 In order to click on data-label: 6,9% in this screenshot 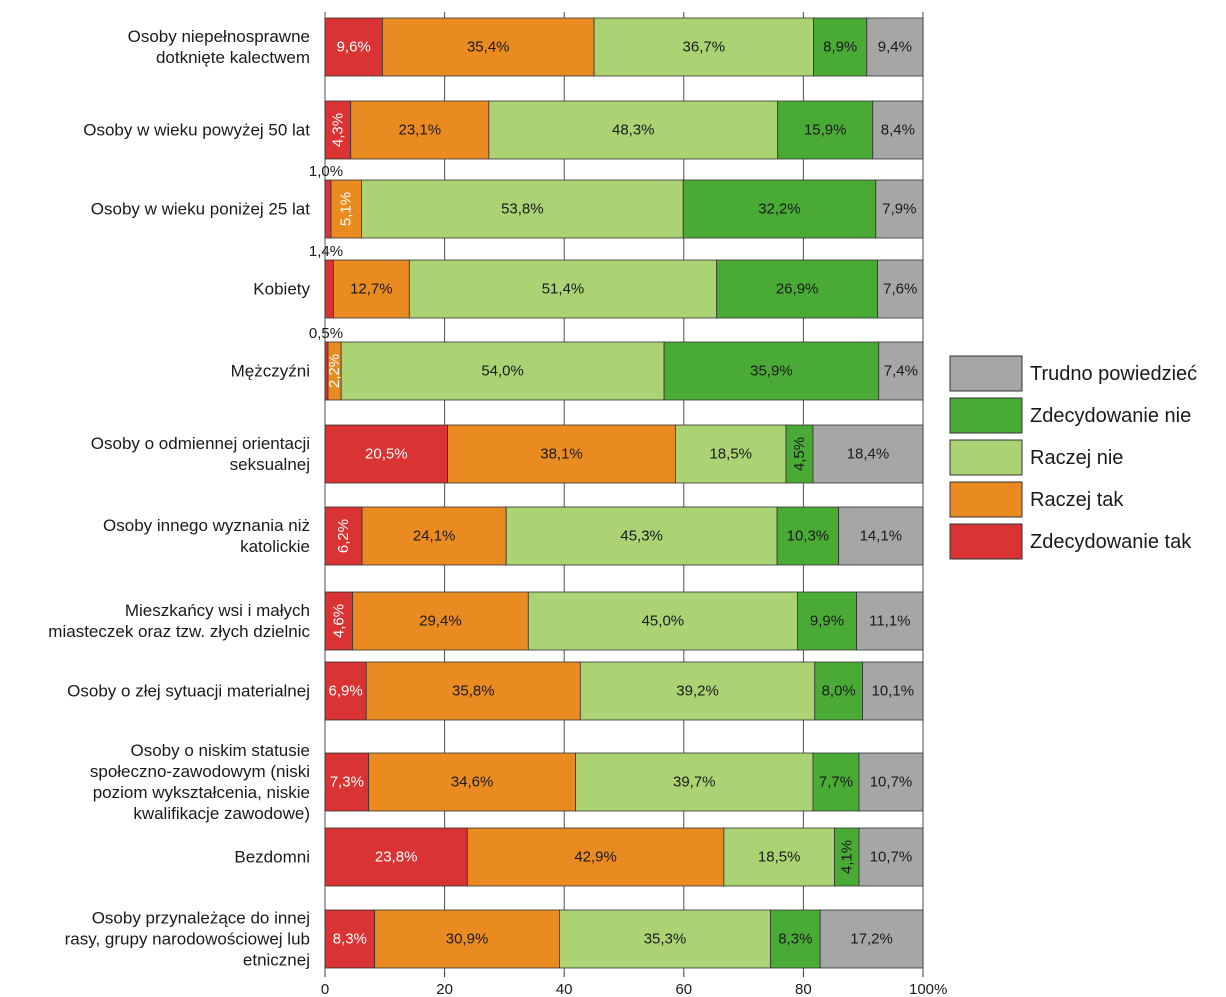, I will do `click(346, 691)`.